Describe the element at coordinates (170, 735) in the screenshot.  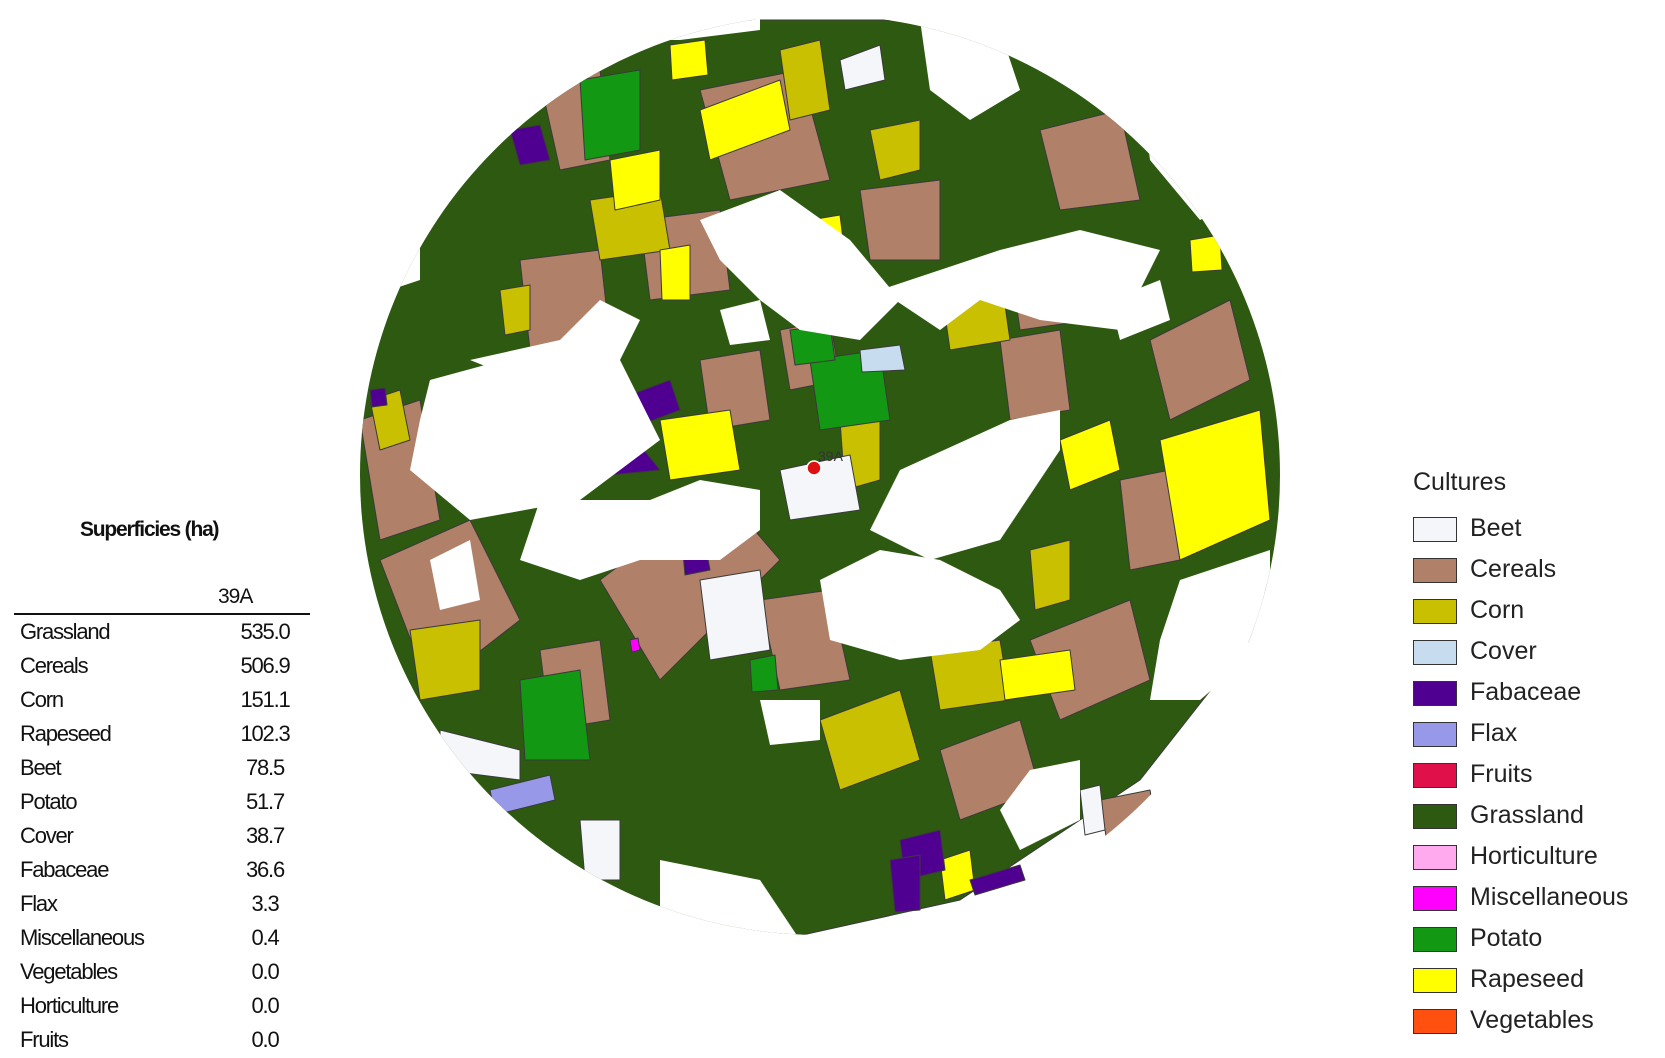
I see `table-row: Rapeseed 102.3` at that location.